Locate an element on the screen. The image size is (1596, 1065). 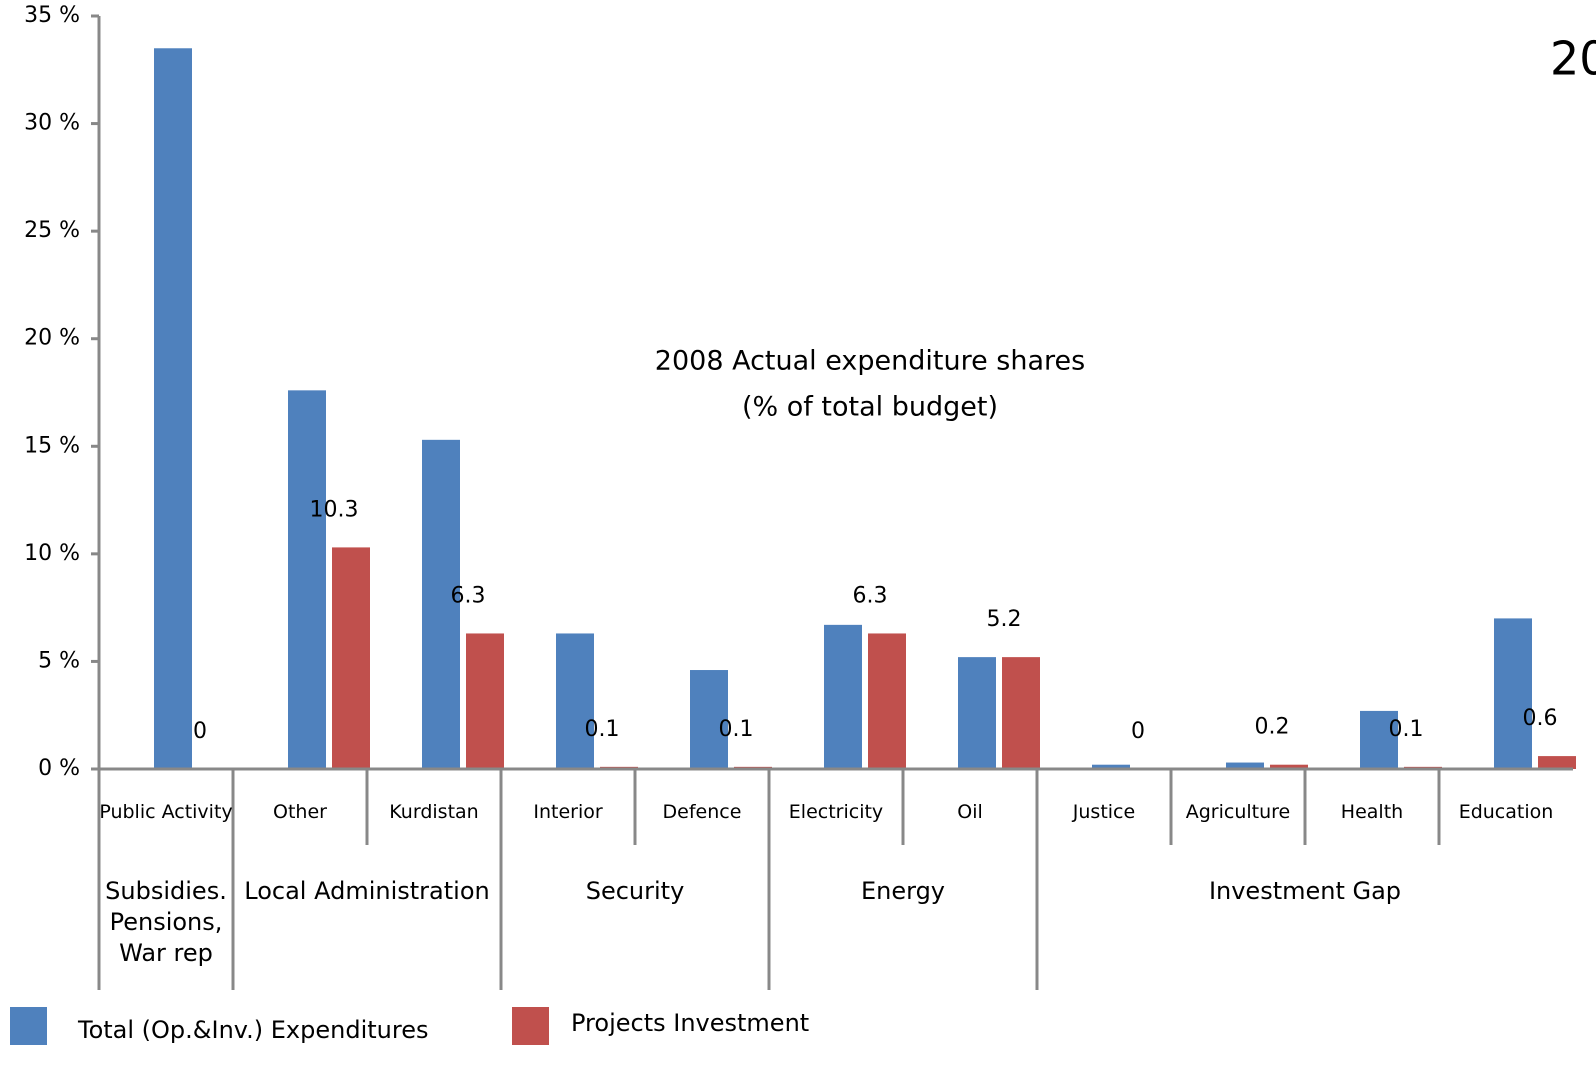
group-label: Subsidies. Pensions, War rep is located at coordinates (166, 922).